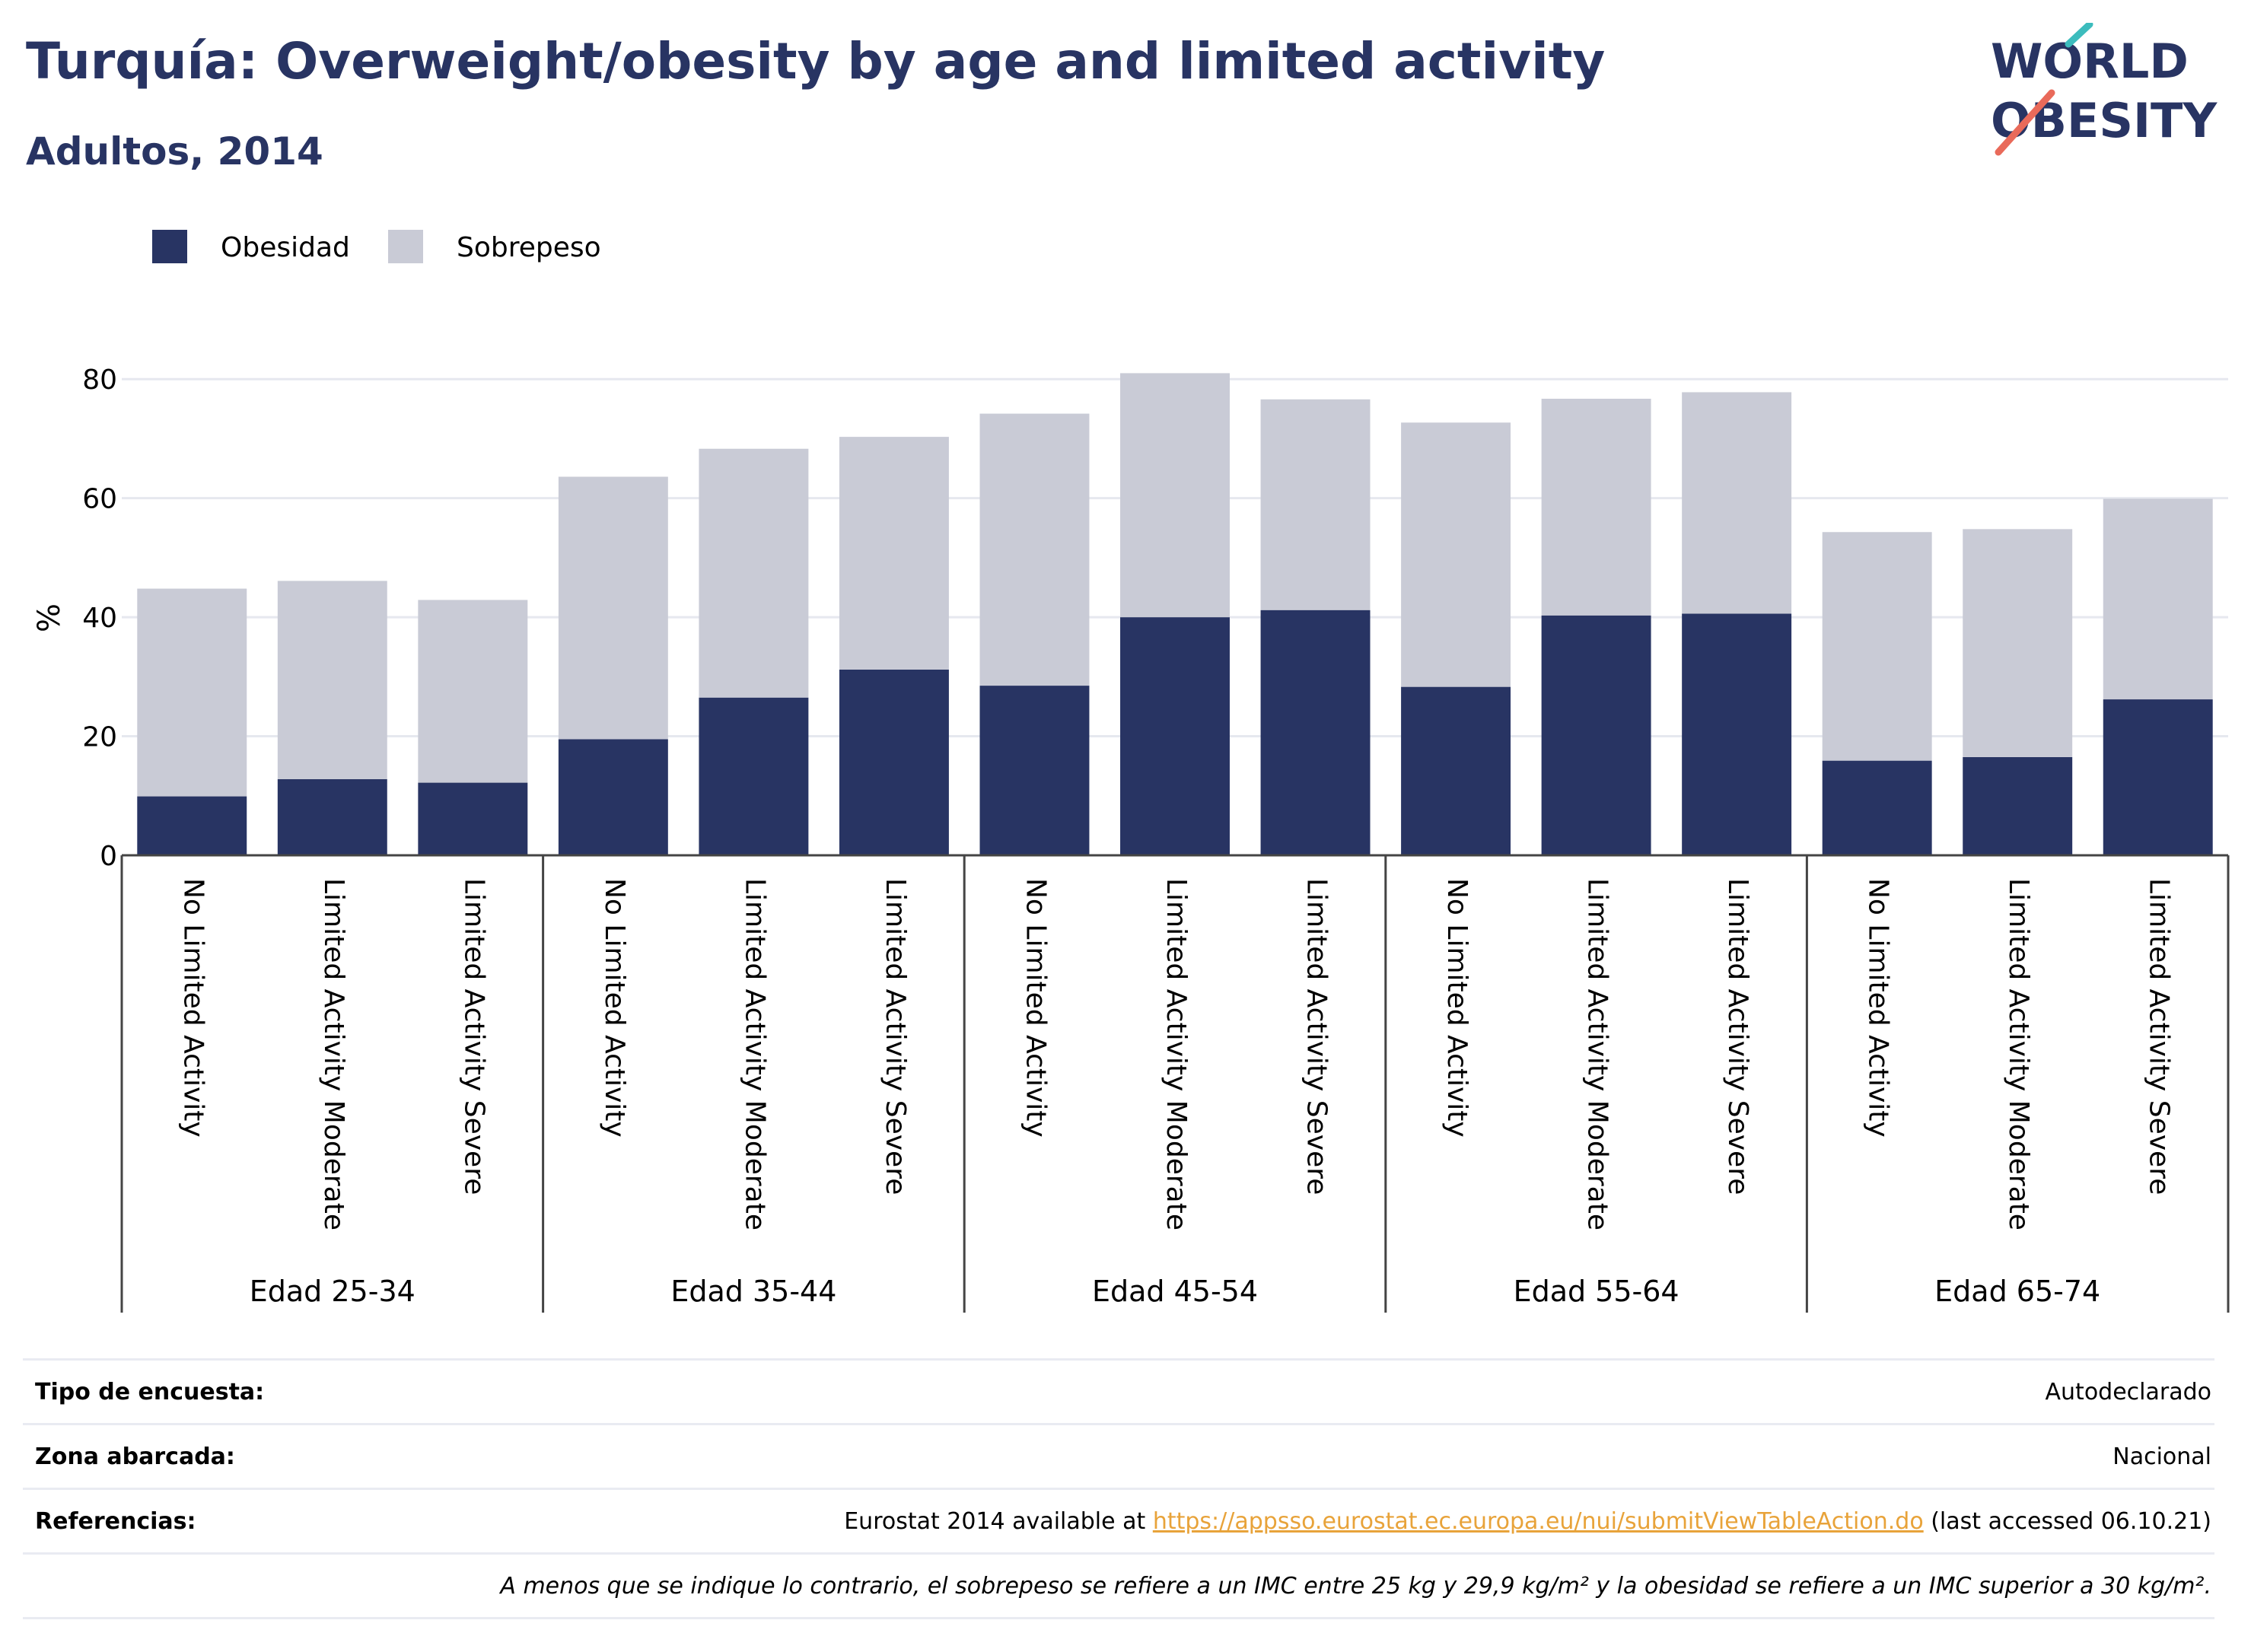 This screenshot has width=2251, height=1652. What do you see at coordinates (473, 1036) in the screenshot?
I see `x-tick-label-2: Limited Activity Severe` at bounding box center [473, 1036].